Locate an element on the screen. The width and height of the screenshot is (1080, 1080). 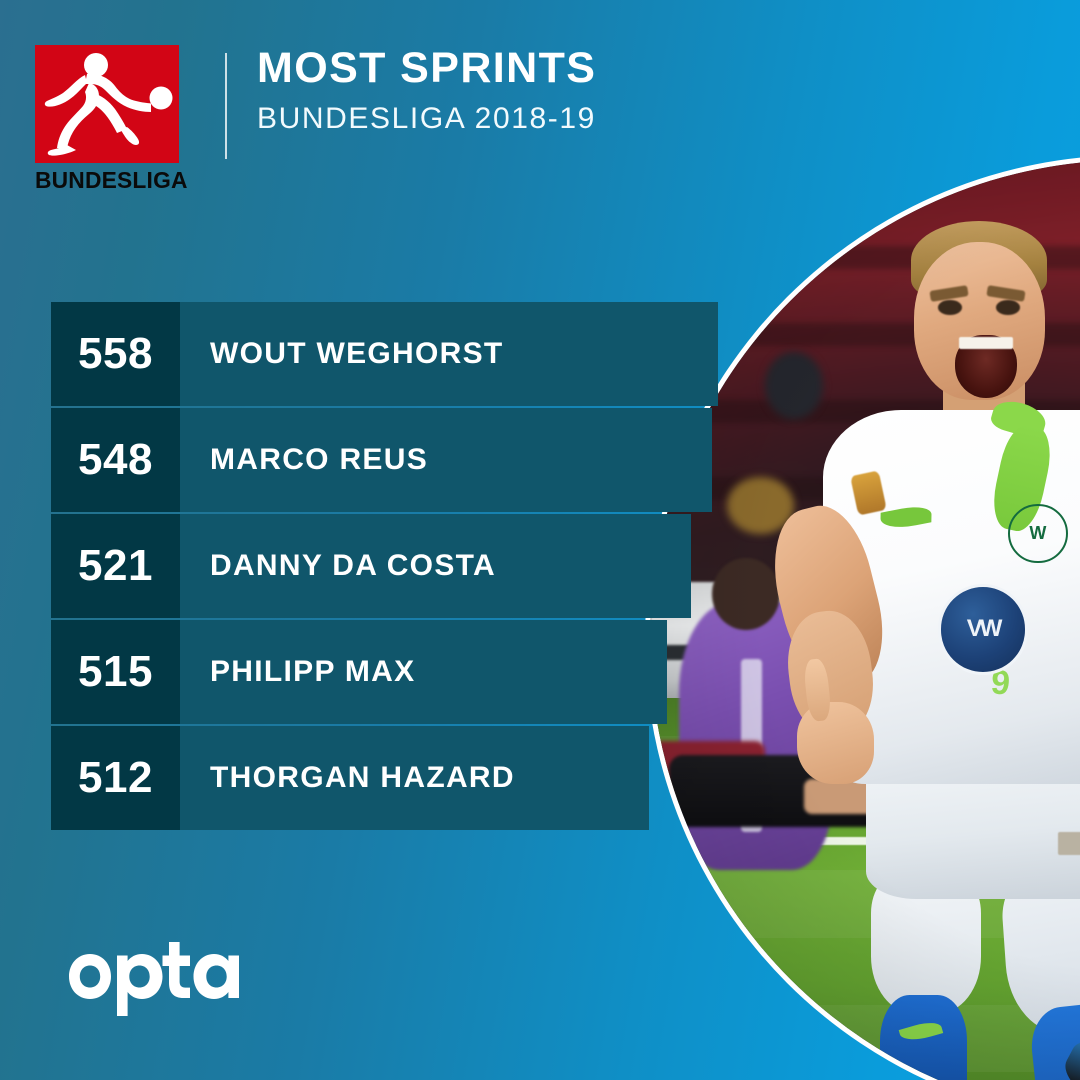
player-name: THORGAN HAZARD is located at coordinates (362, 777).